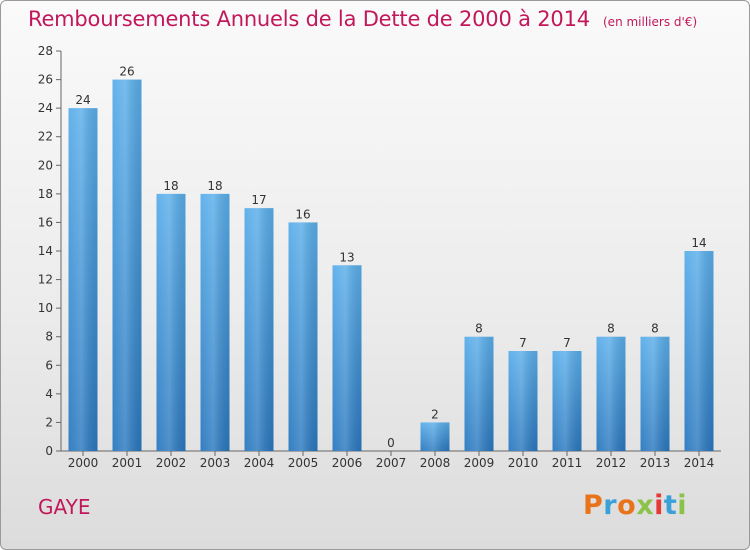 This screenshot has width=750, height=550. I want to click on bar-shine-2009, so click(479, 393).